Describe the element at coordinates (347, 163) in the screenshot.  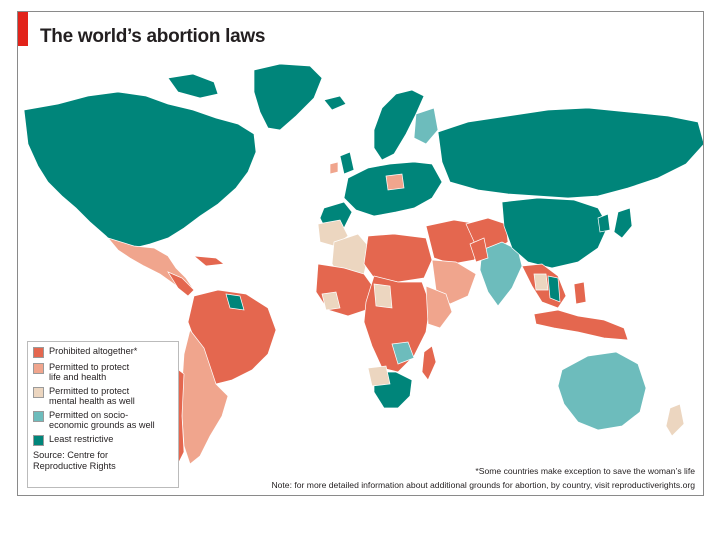
I see `region-uk` at that location.